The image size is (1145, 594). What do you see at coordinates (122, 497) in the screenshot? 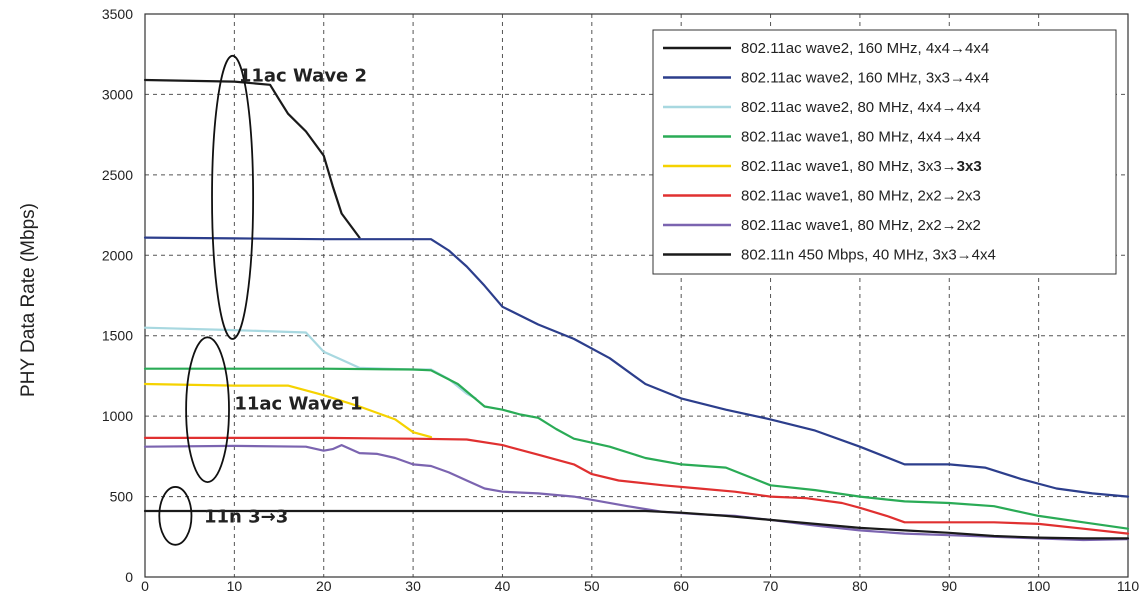
I see `y-tick-label: 500` at bounding box center [122, 497].